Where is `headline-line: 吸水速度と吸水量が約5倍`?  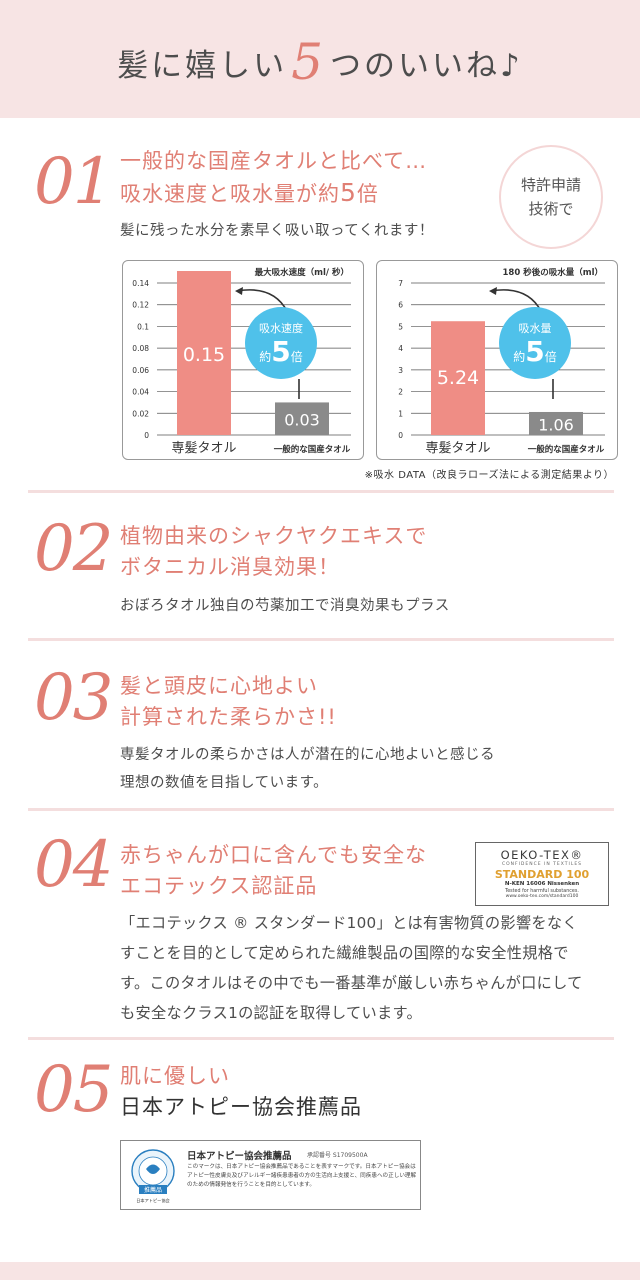
headline-line: 吸水速度と吸水量が約5倍 is located at coordinates (273, 193).